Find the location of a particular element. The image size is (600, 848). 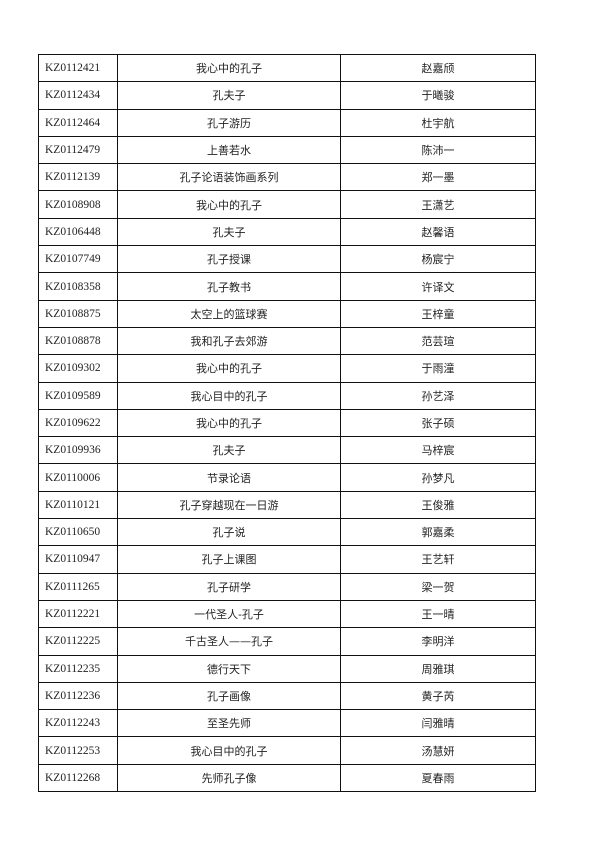

author-name-cell: 王梓童 is located at coordinates (438, 313).